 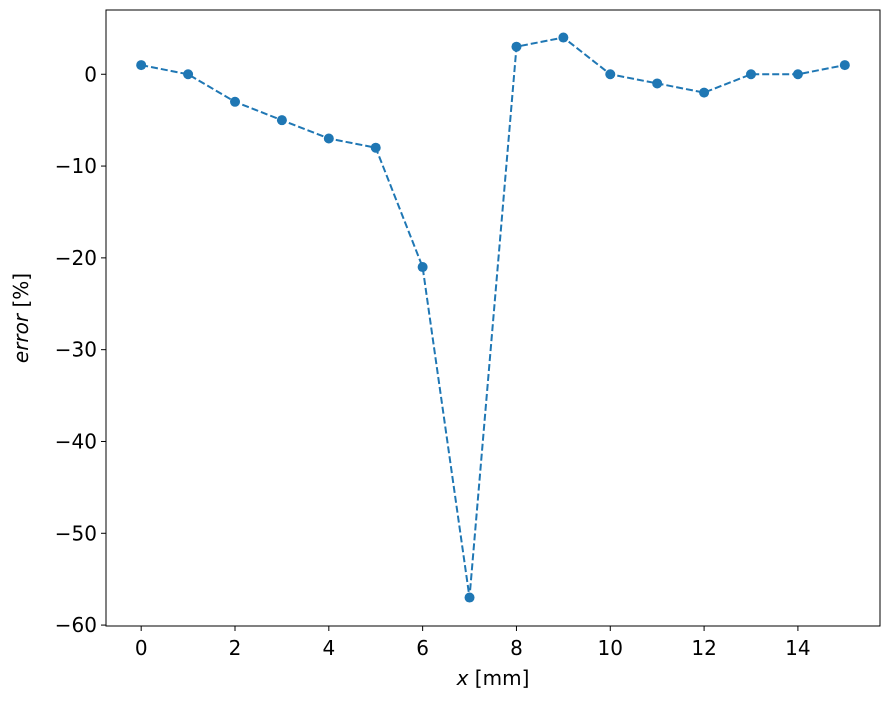 What do you see at coordinates (76, 533) in the screenshot?
I see `y-tick-label: −50` at bounding box center [76, 533].